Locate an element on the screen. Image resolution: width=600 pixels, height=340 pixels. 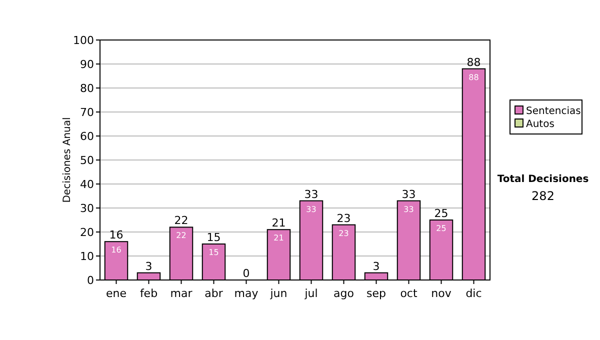
total-label: 0 is located at coordinates (246, 273).